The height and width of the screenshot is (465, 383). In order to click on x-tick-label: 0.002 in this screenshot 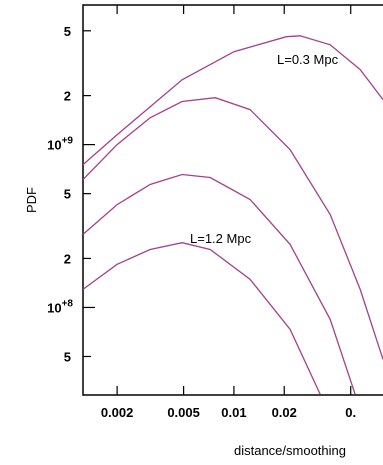, I will do `click(117, 412)`.